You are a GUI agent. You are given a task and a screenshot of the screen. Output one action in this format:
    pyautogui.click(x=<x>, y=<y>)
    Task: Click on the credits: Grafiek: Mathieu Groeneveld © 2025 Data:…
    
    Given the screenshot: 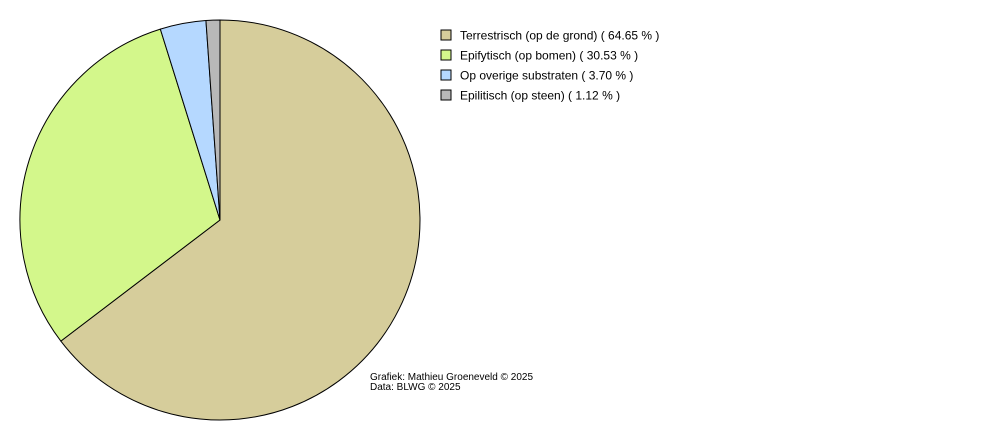 What is the action you would take?
    pyautogui.click(x=451, y=382)
    